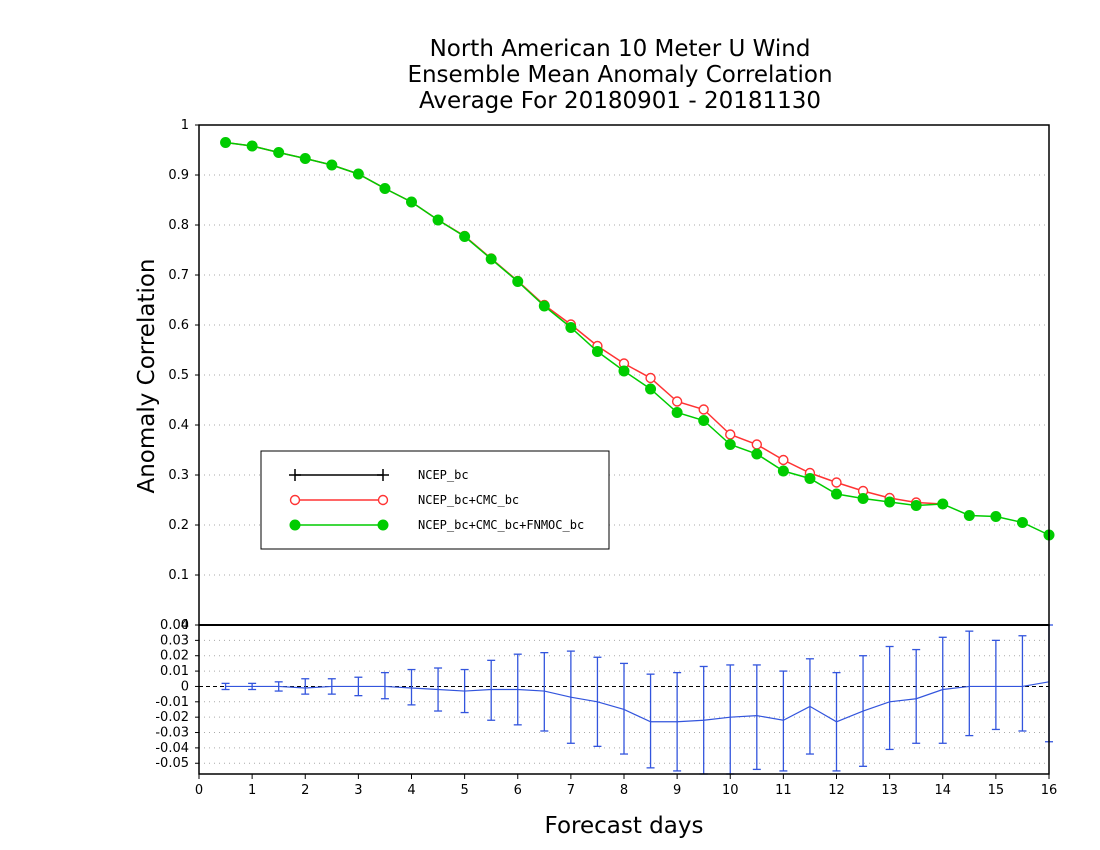 This screenshot has height=850, width=1100. I want to click on diff-y-tick-label: -0.04, so click(172, 748).